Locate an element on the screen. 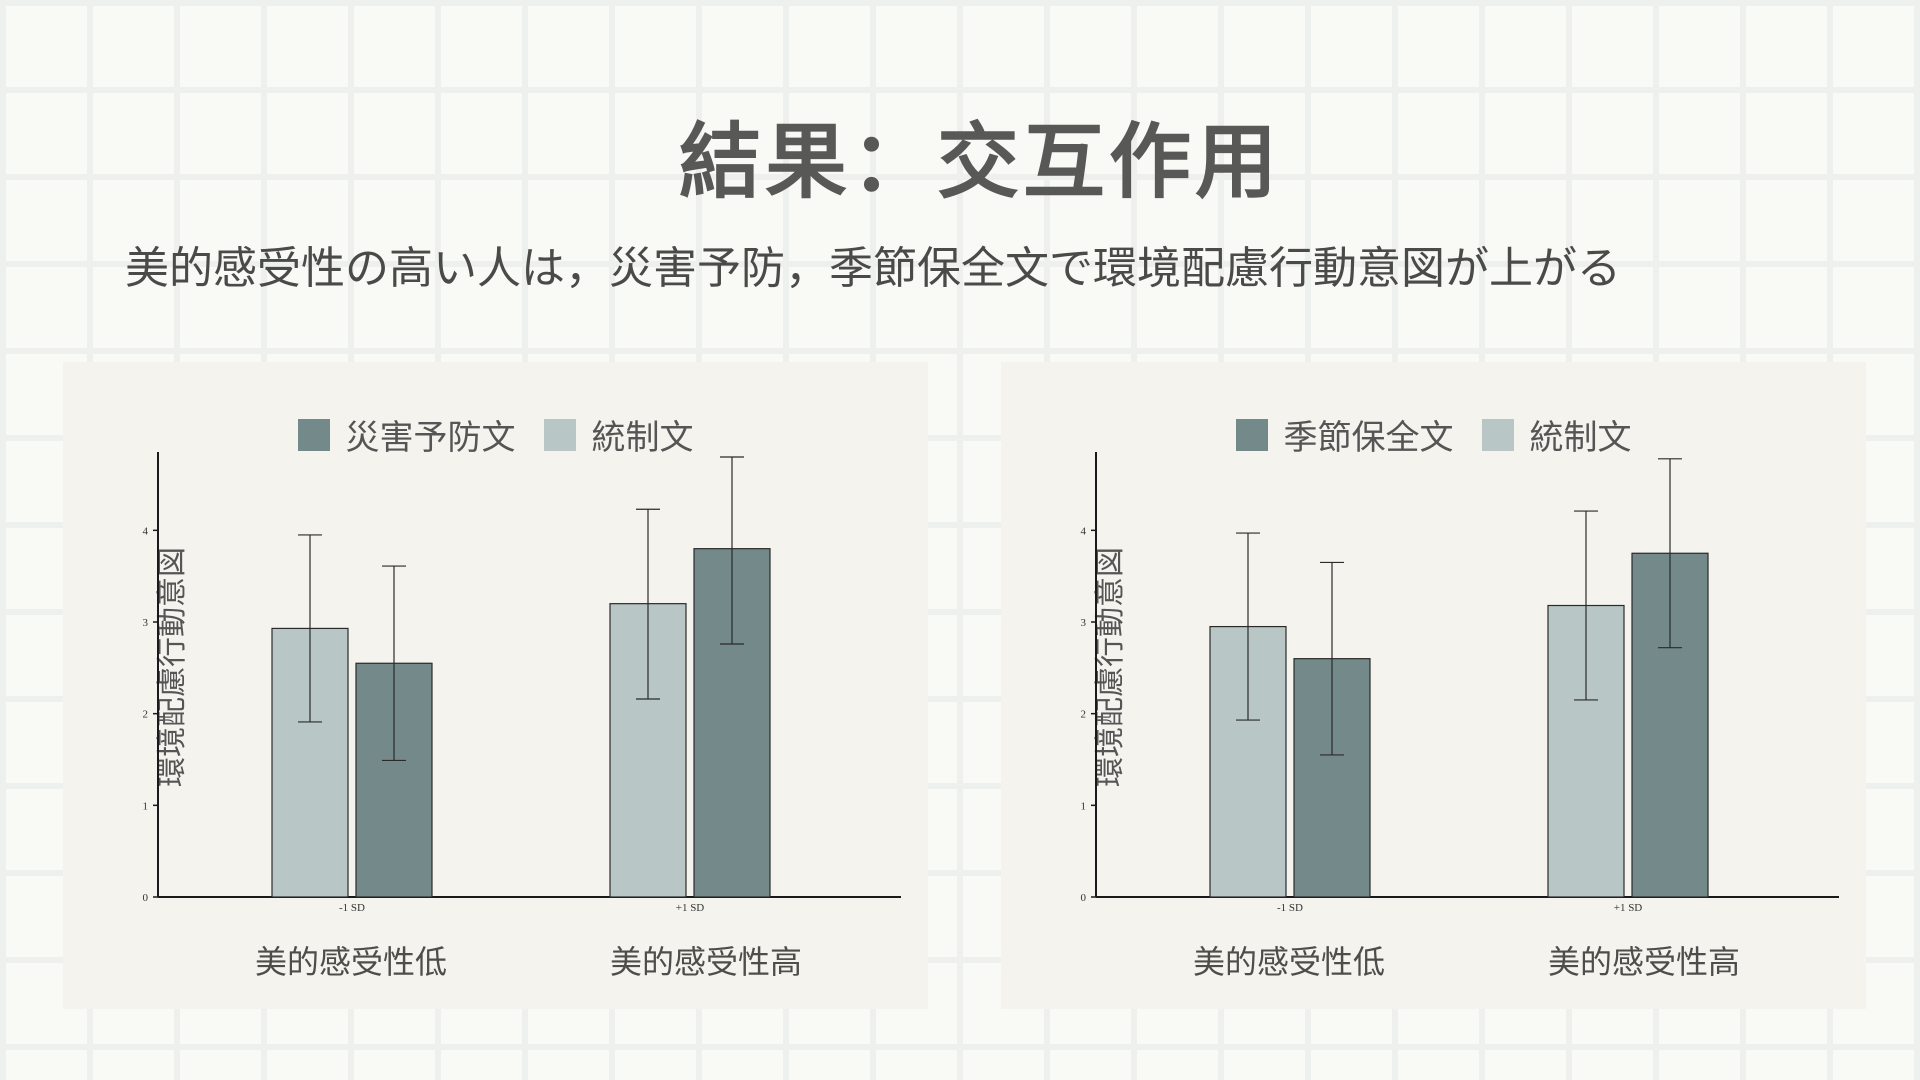 This screenshot has width=1920, height=1080. legend-item-treatment: 災害予防文 is located at coordinates (406, 434).